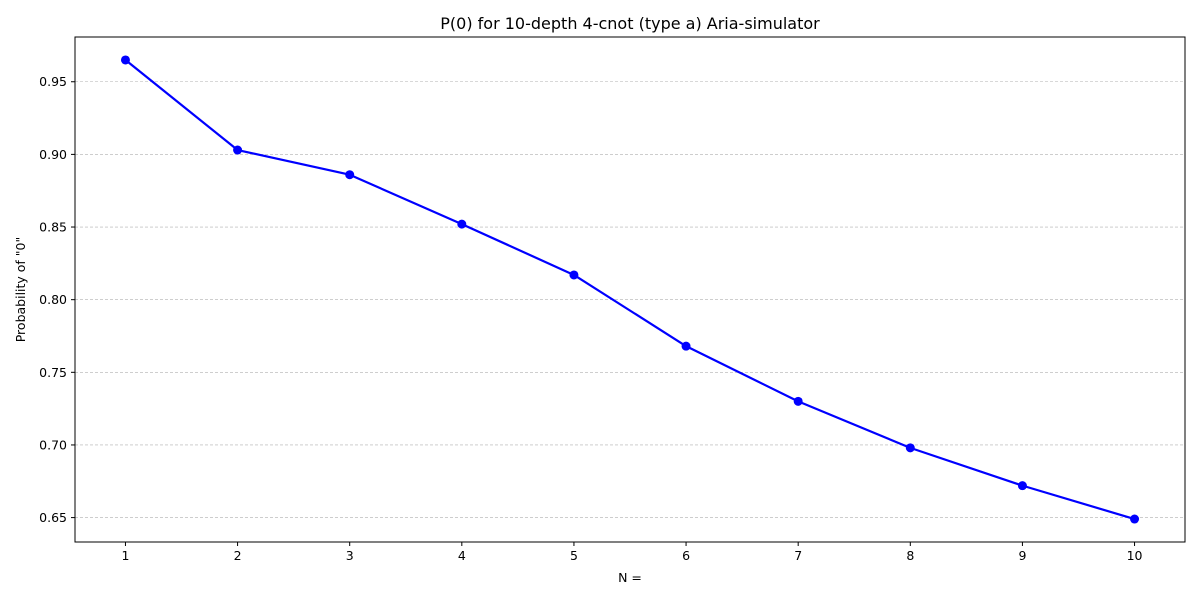  Describe the element at coordinates (20, 290) in the screenshot. I see `y-axis-label: Probability of "0"` at that location.